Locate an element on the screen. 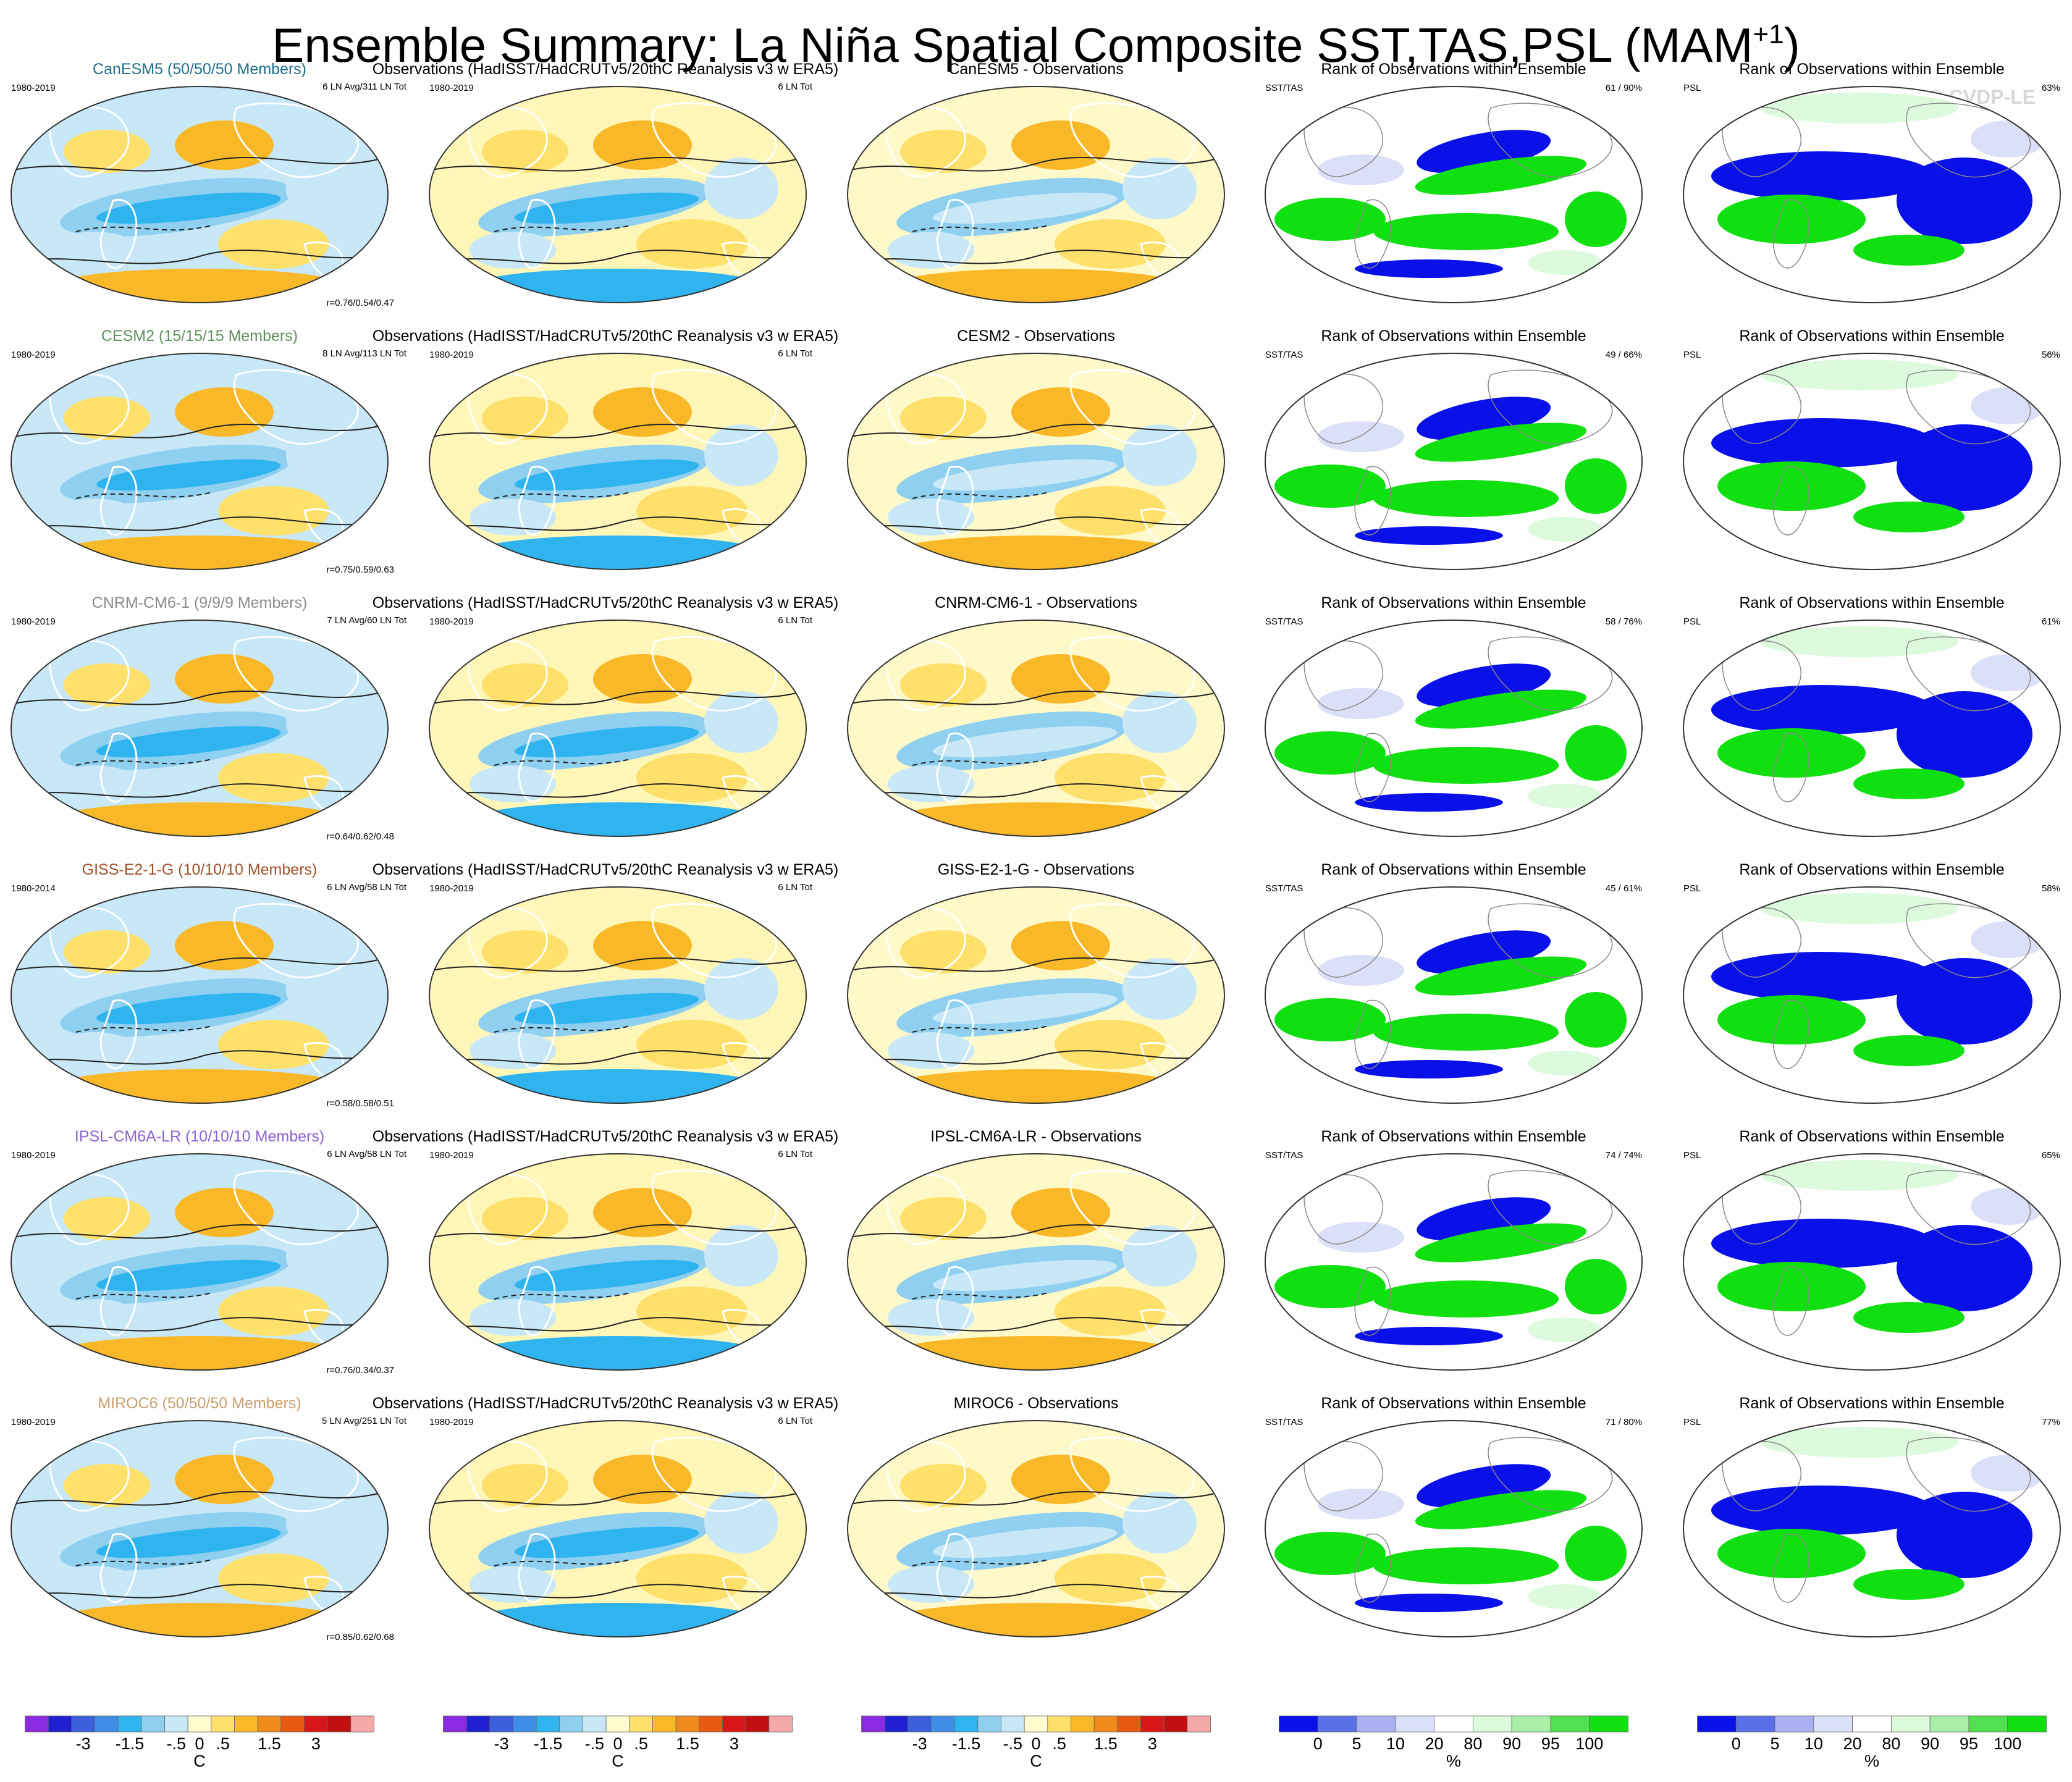  panel-correlation: r=0.76/0.54/0.47 is located at coordinates (360, 303).